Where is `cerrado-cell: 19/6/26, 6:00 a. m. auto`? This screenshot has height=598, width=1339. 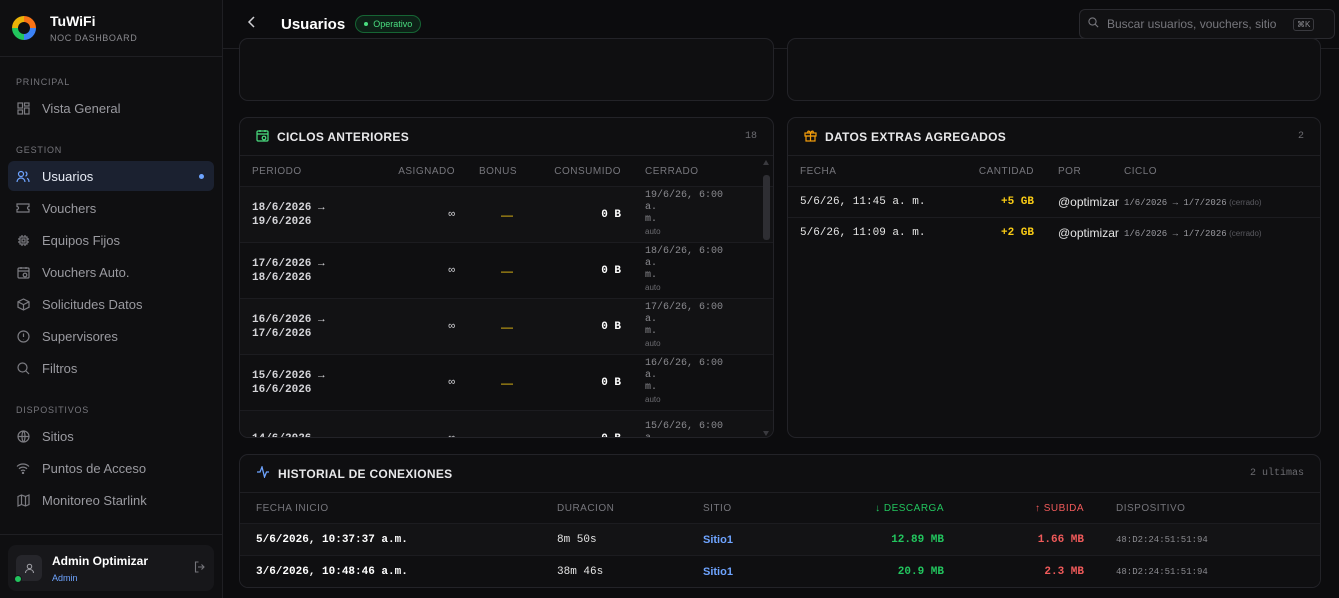
cerrado-cell: 19/6/26, 6:00 a. m. auto is located at coordinates (684, 213).